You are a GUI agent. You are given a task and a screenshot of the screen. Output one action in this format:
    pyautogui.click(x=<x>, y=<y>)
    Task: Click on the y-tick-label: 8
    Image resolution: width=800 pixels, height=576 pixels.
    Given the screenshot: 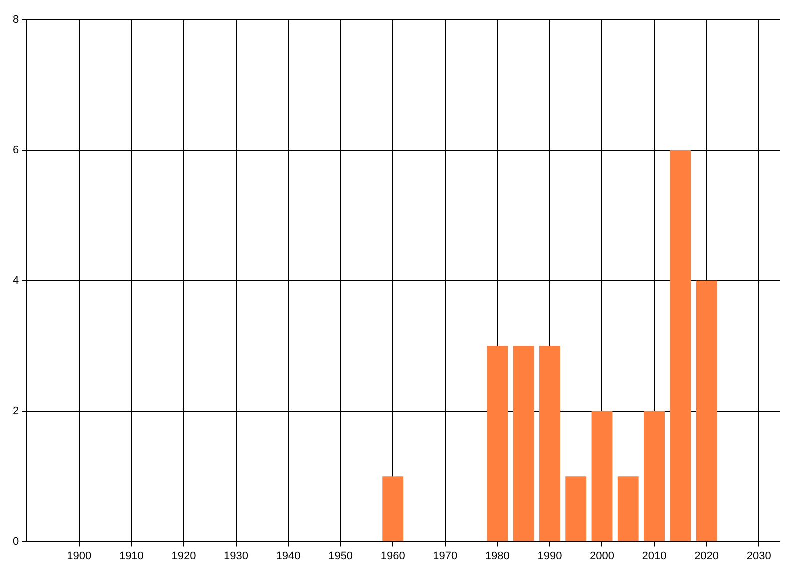 What is the action you would take?
    pyautogui.click(x=16, y=20)
    